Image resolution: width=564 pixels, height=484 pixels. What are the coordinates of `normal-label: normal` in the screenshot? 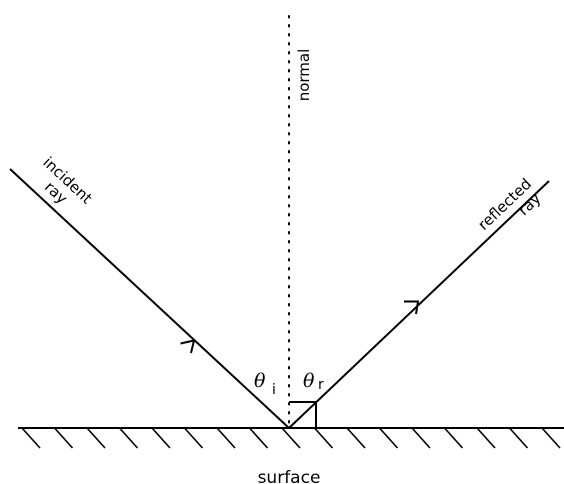 It's located at (304, 75).